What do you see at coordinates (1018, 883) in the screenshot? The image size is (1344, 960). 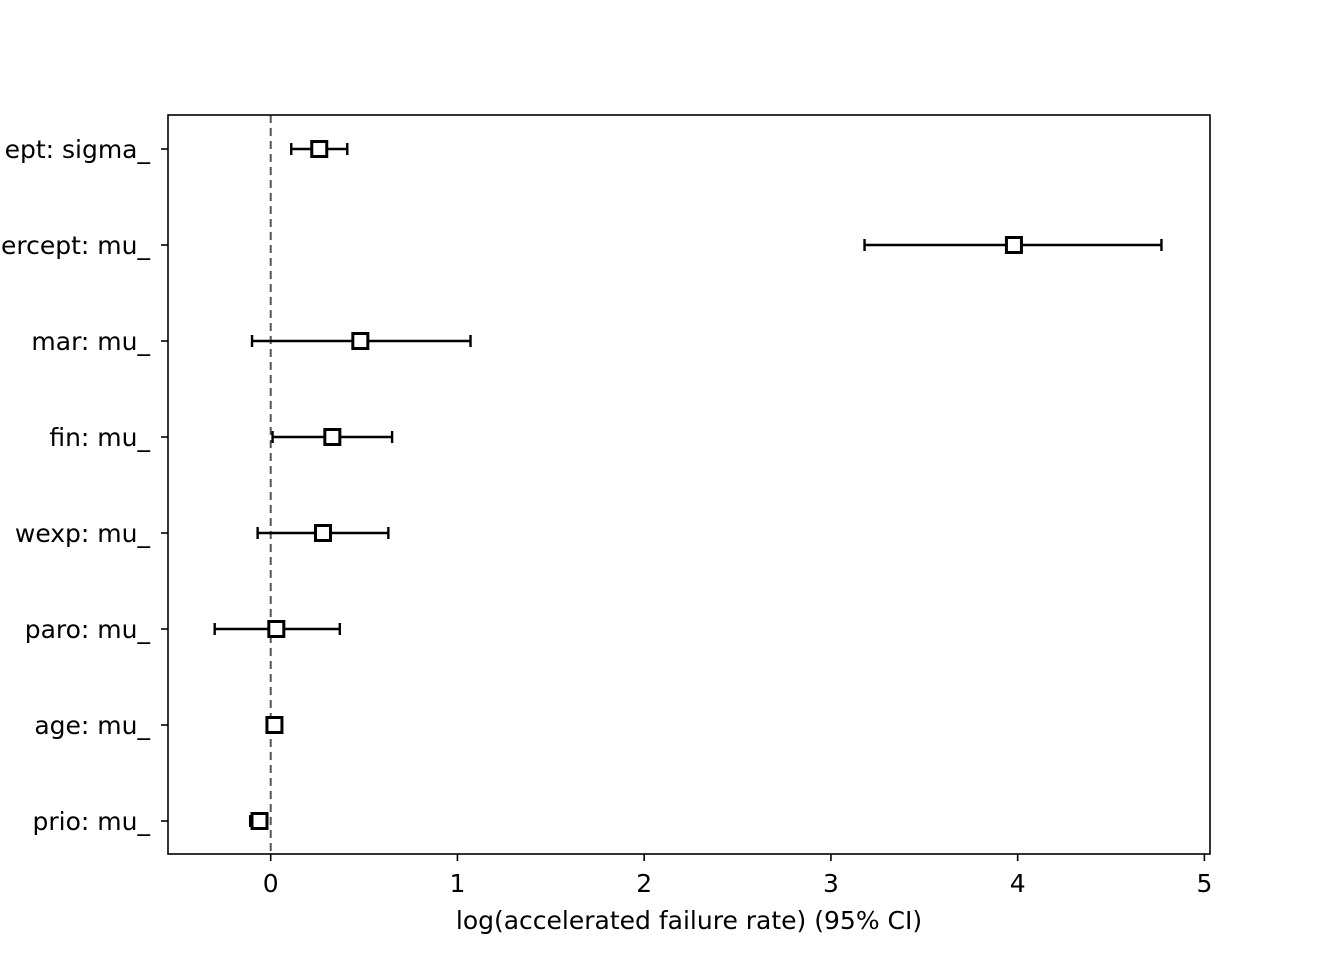 I see `x-tick-label-4: 4` at bounding box center [1018, 883].